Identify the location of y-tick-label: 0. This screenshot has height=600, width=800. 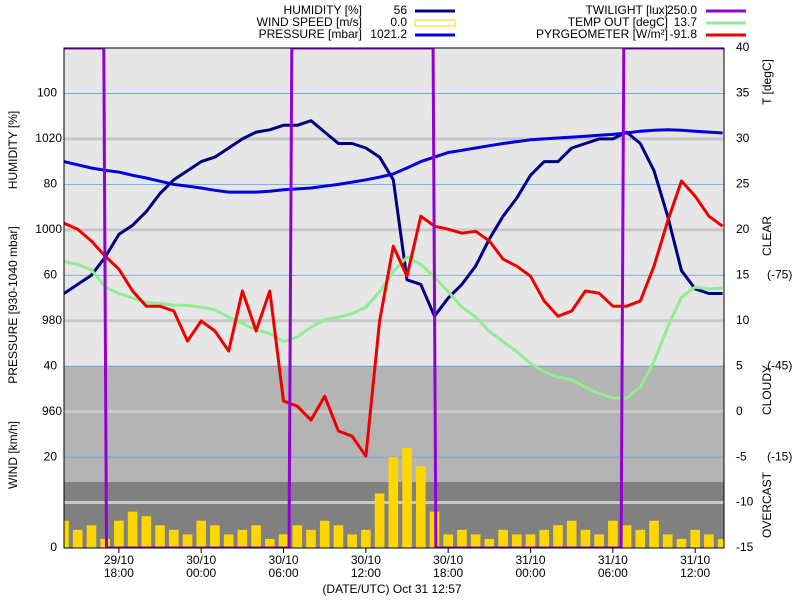
(53, 547).